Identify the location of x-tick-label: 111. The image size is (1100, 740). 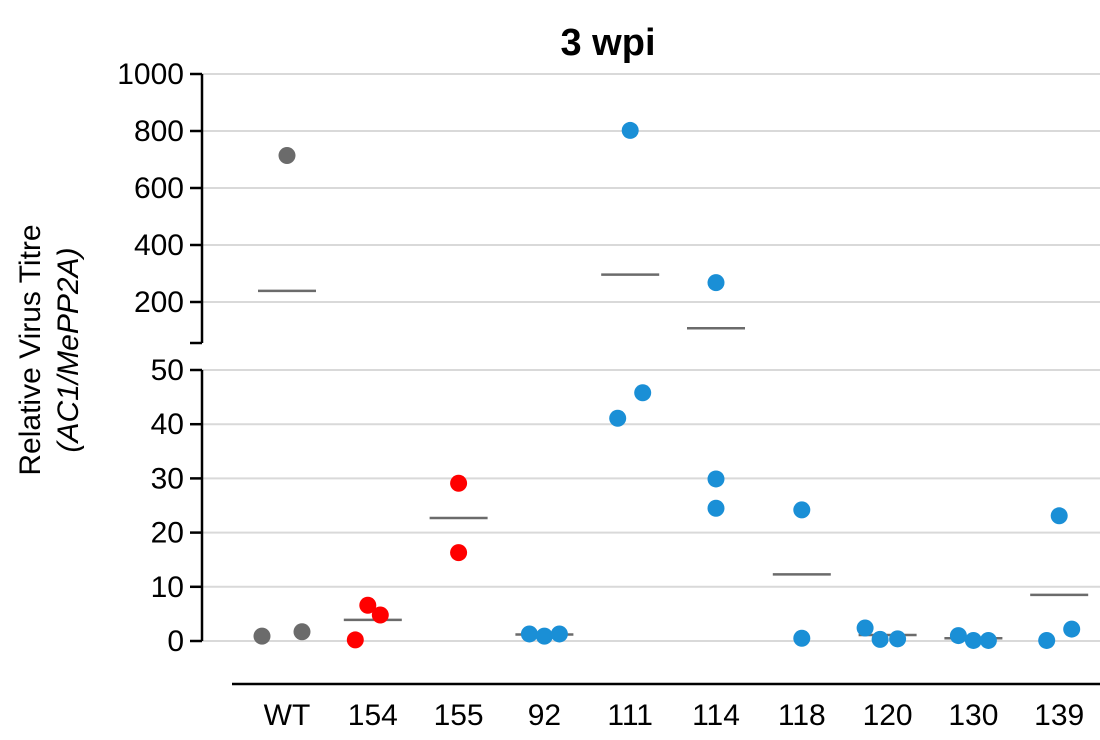
(630, 715).